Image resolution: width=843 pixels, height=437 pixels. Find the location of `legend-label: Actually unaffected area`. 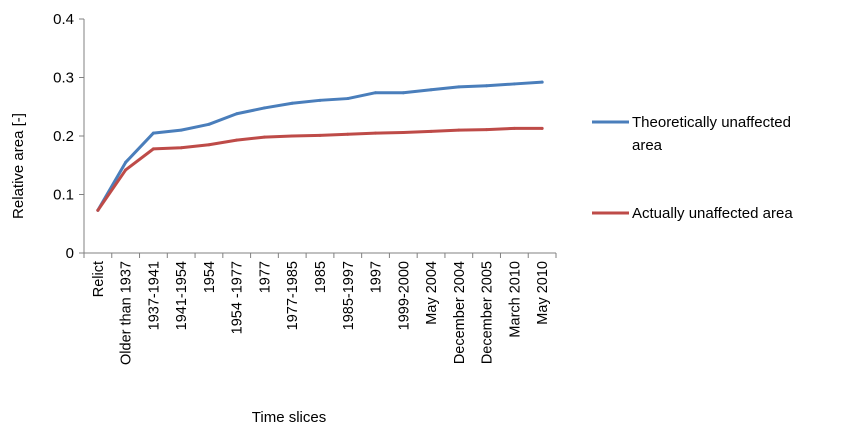

legend-label: Actually unaffected area is located at coordinates (712, 213).